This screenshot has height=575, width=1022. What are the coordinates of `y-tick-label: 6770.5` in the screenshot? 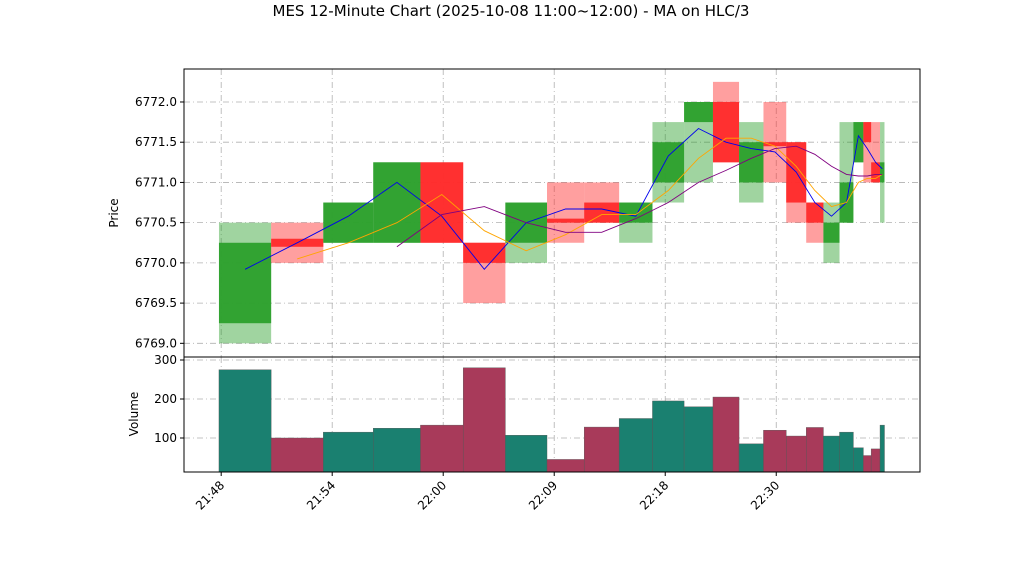 It's located at (156, 223).